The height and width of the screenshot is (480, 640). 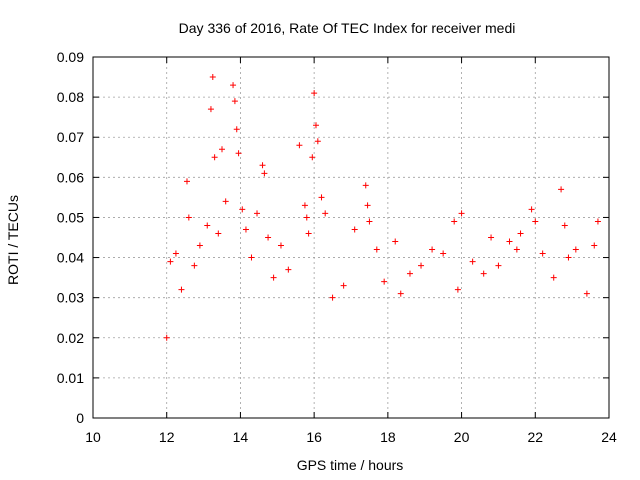 I want to click on x-tick-label: 16, so click(x=314, y=437).